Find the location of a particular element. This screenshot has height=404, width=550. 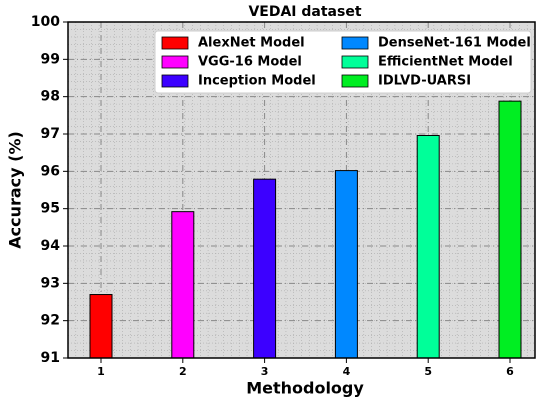

y-tick-label: 92 is located at coordinates (50, 321).